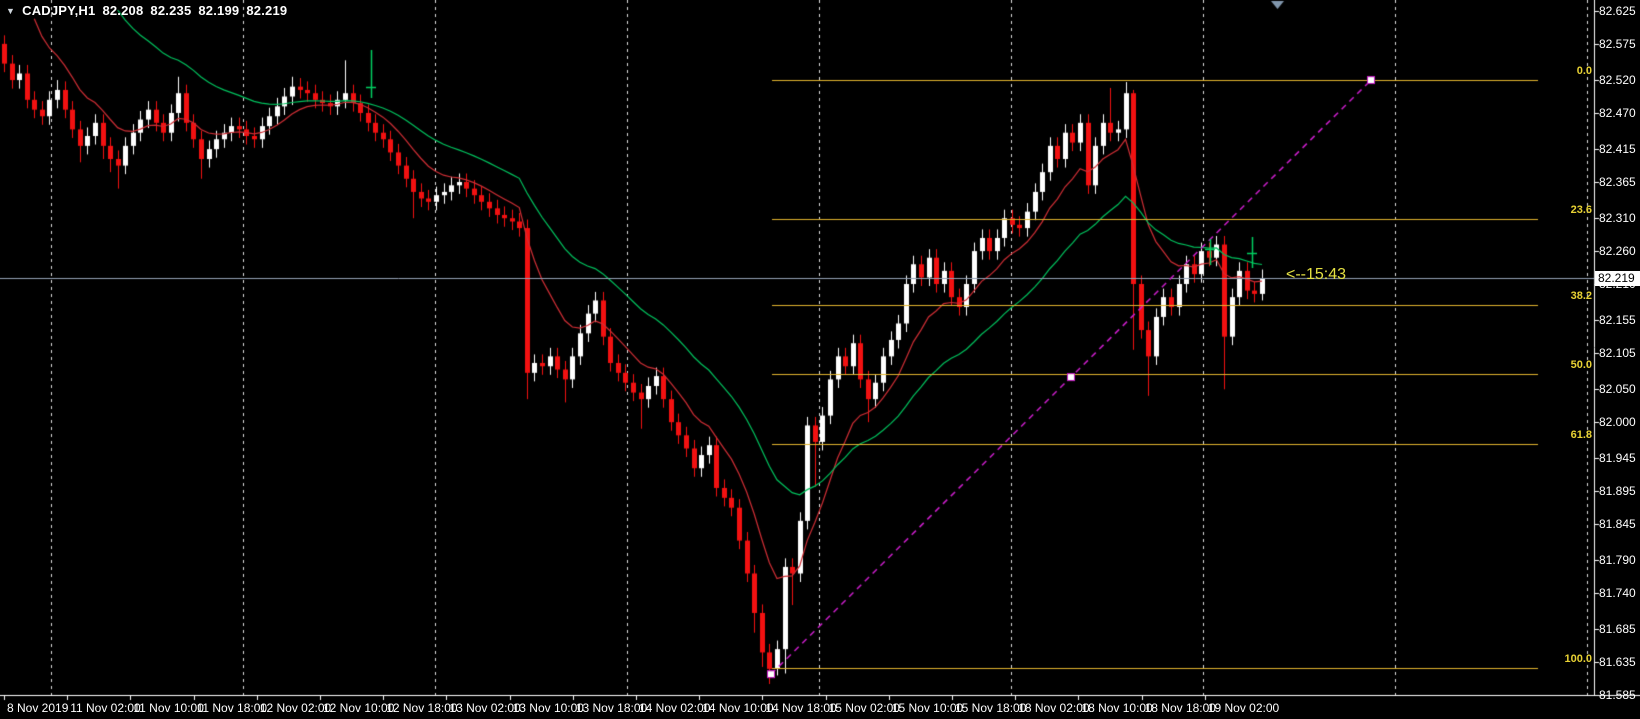  I want to click on time-axis-label: 14 Nov 10:00, so click(738, 708).